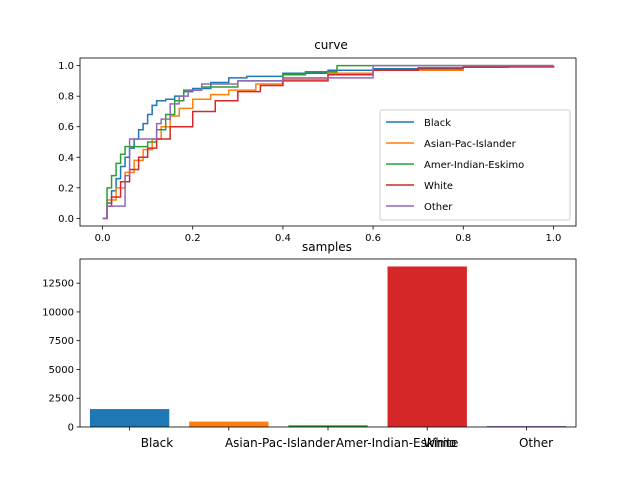  Describe the element at coordinates (327, 247) in the screenshot. I see `samples-title: samples` at that location.